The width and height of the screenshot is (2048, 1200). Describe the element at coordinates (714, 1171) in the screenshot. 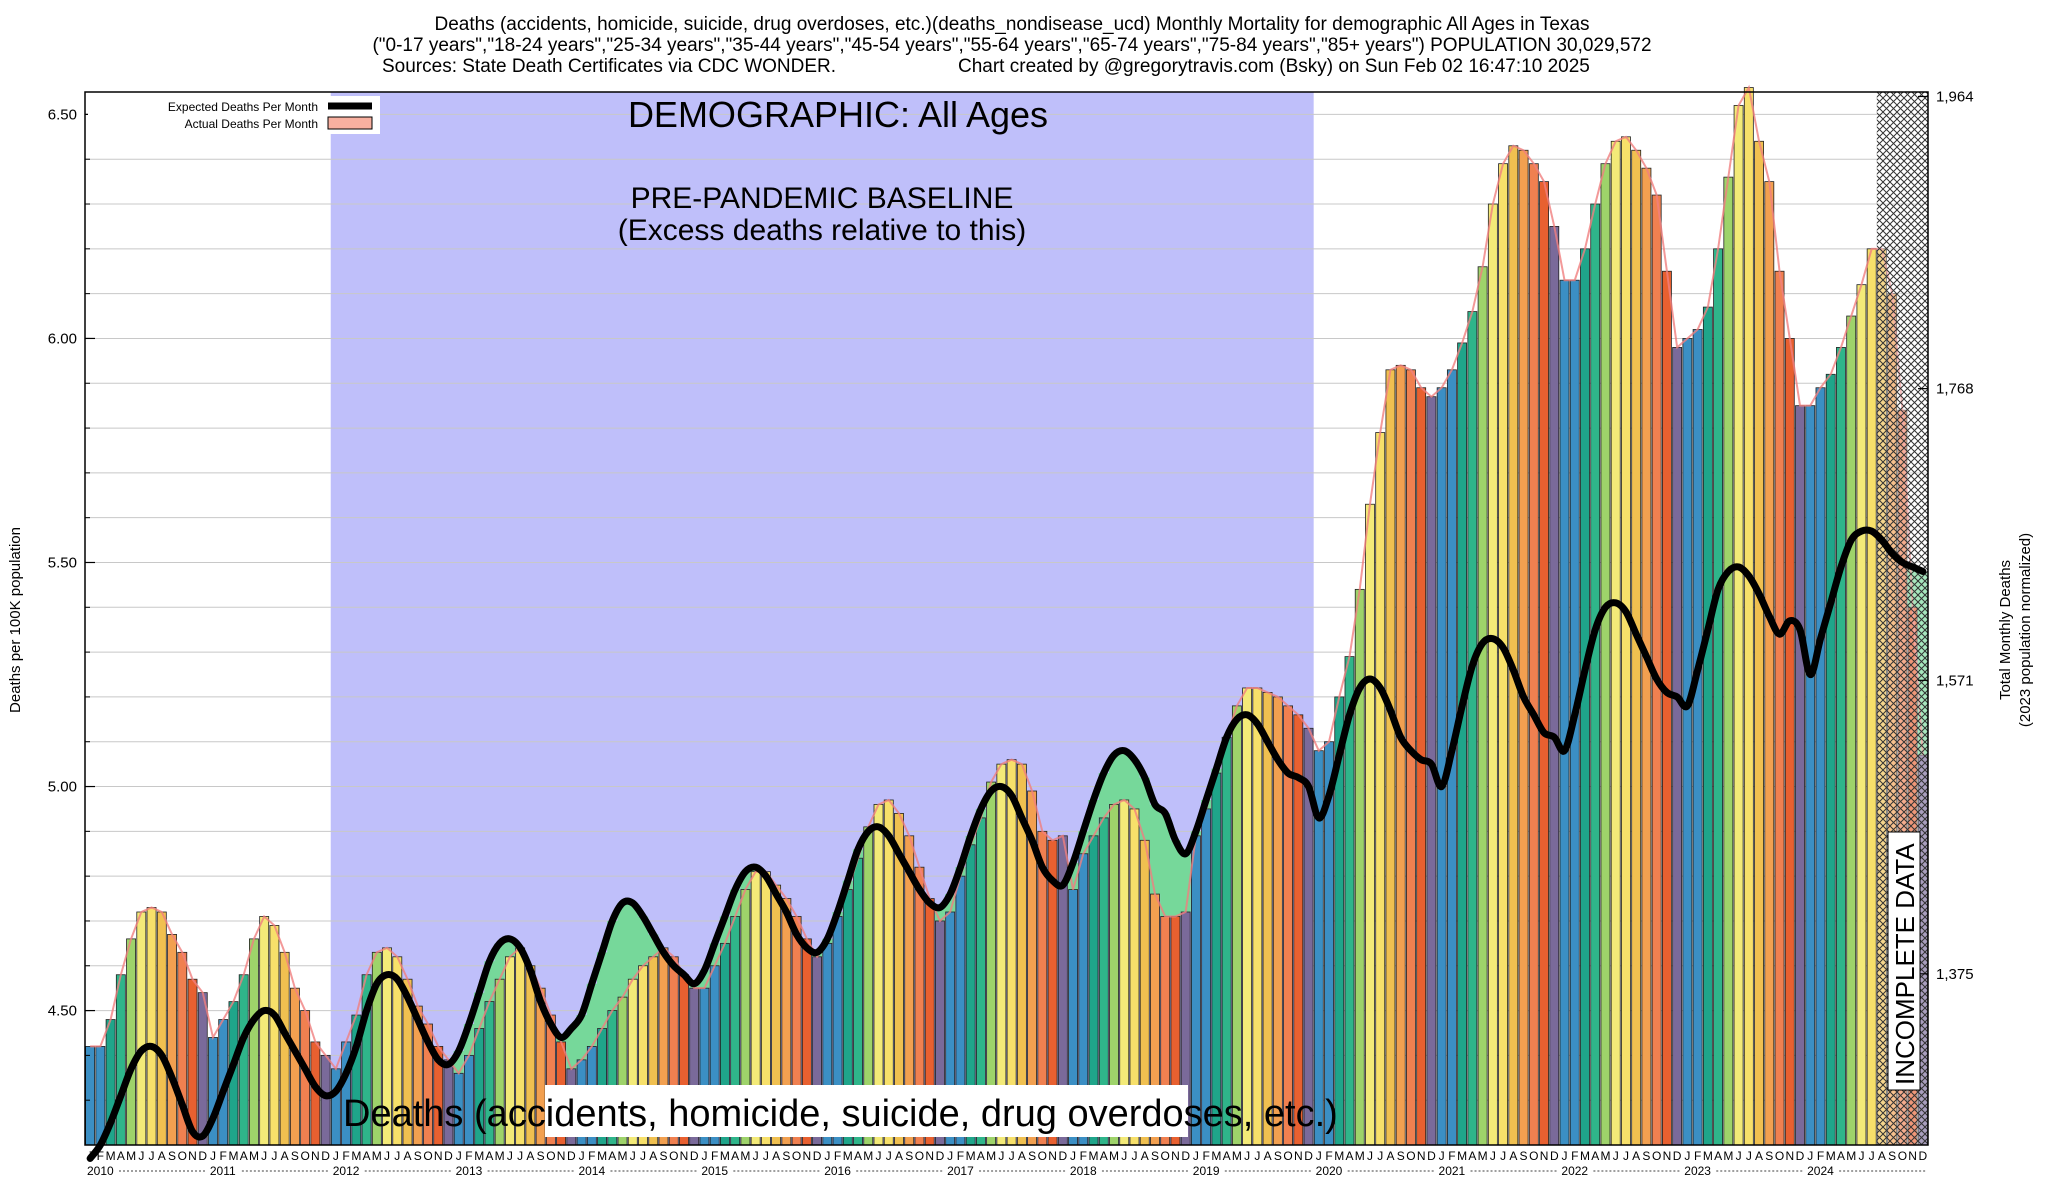

I see `year-label: 2015` at that location.